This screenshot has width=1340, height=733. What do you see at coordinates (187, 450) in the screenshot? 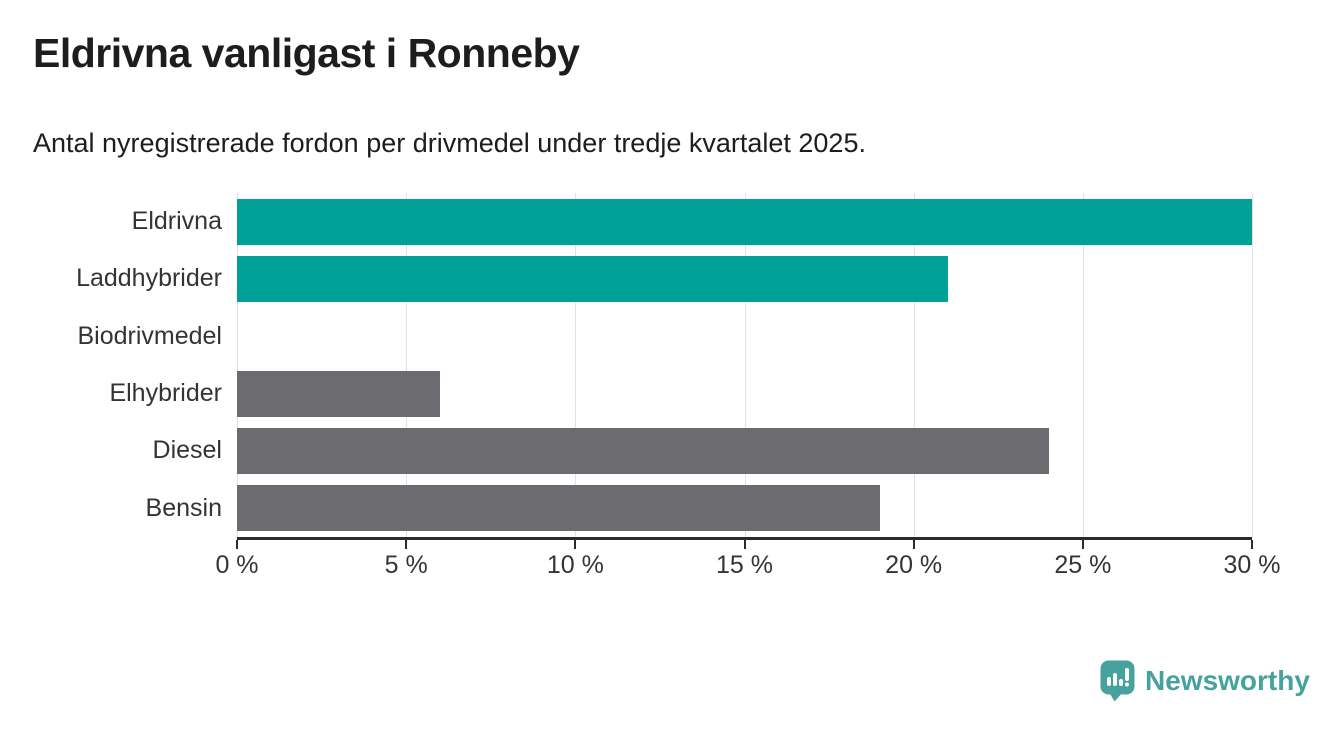
I see `category-label: Diesel` at bounding box center [187, 450].